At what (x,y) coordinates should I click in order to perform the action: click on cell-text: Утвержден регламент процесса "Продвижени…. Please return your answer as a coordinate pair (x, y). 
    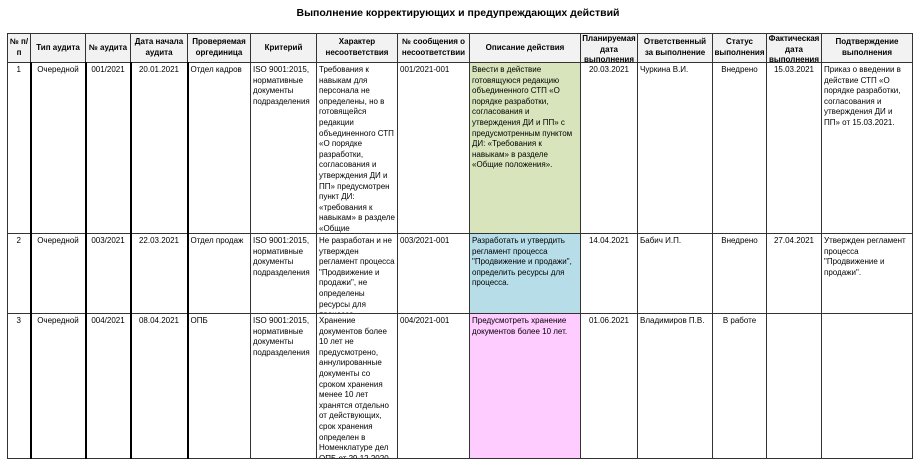
    Looking at the image, I should click on (865, 256).